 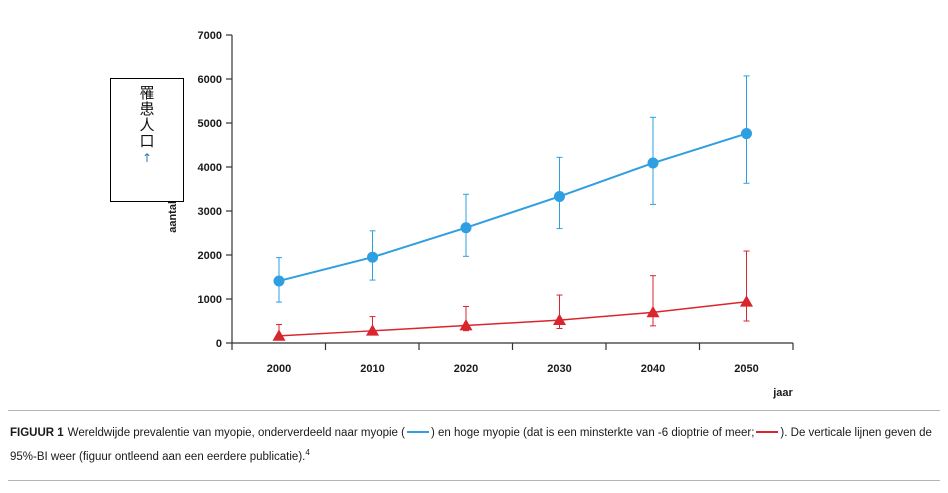 I want to click on y-tick-label: 5000, so click(x=210, y=124).